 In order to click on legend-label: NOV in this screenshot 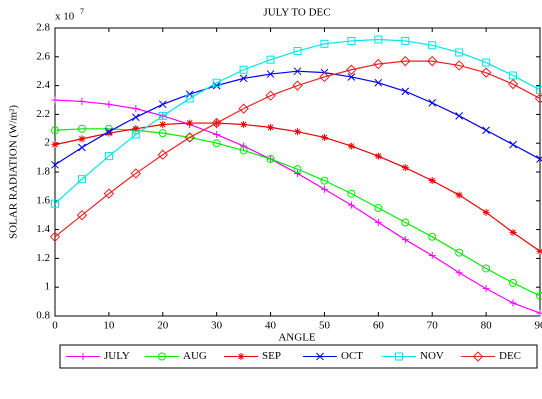, I will do `click(432, 356)`.